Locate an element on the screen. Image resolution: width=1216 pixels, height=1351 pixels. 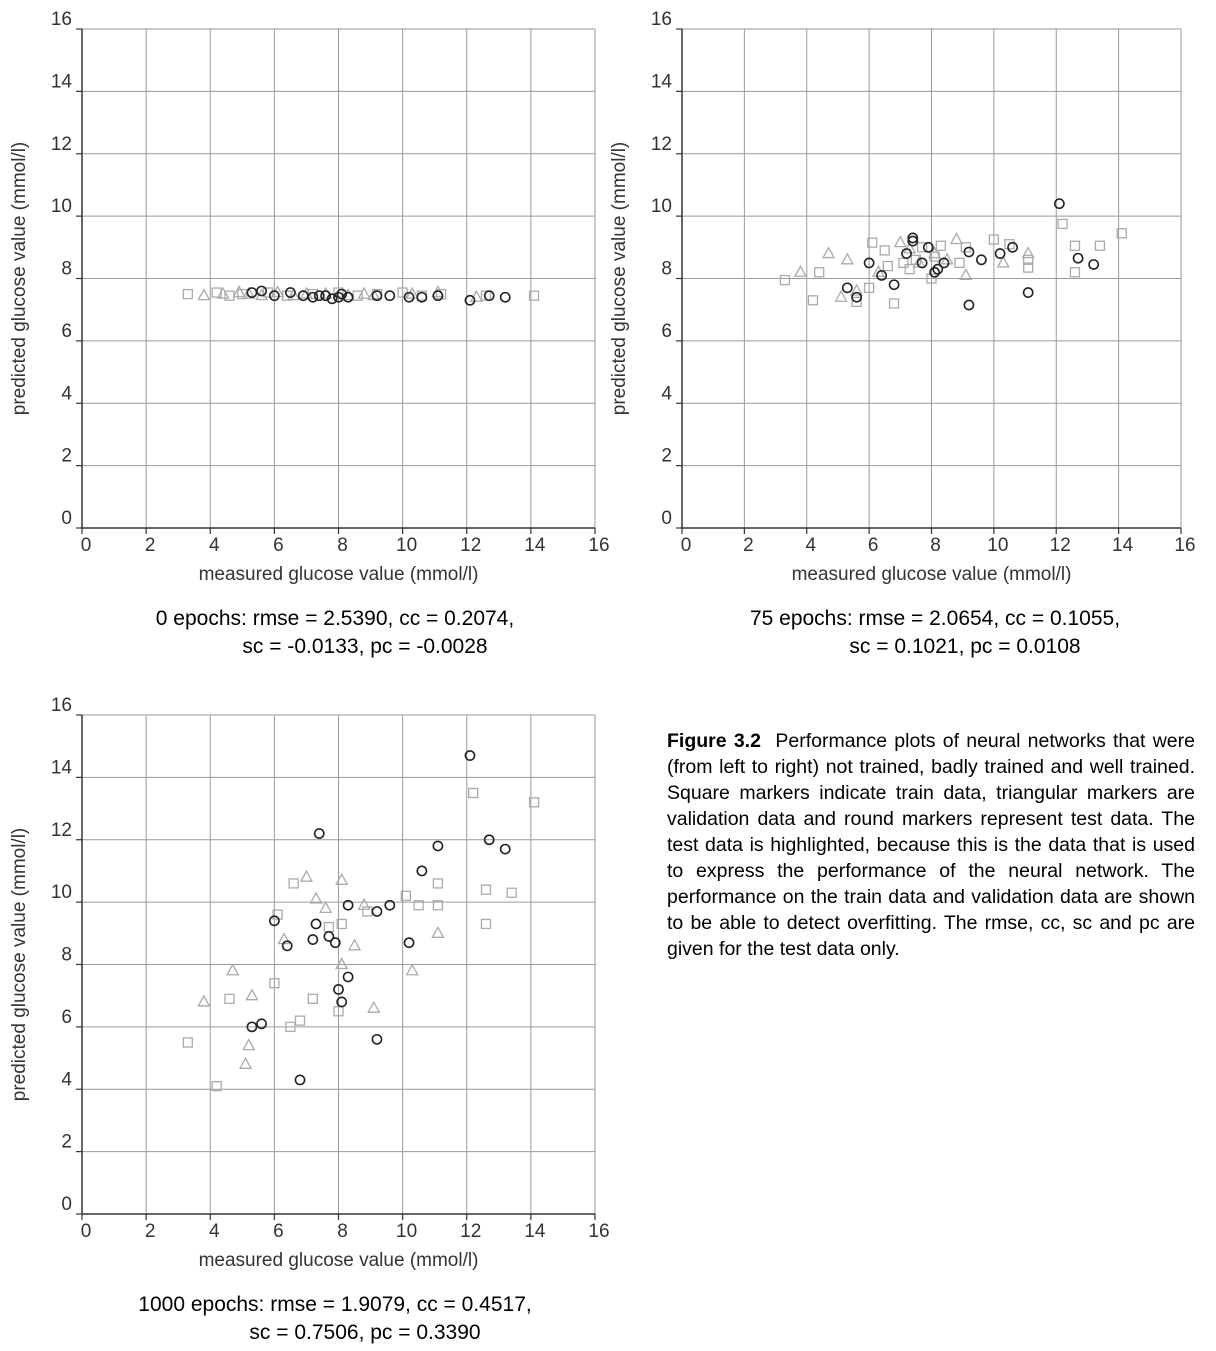
y-tick-label: 8 is located at coordinates (66, 955).